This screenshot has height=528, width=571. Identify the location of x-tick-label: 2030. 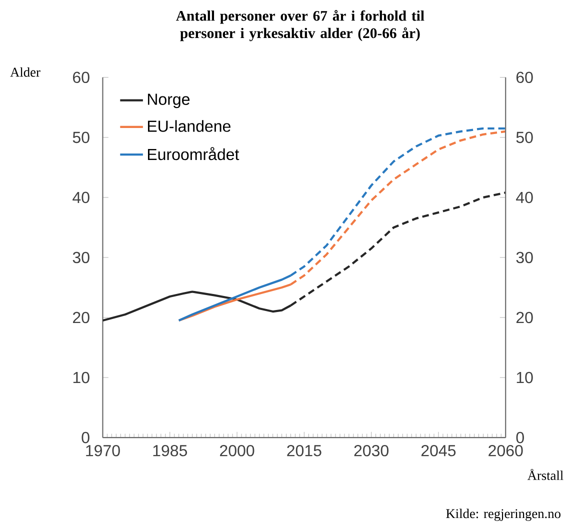
(371, 450).